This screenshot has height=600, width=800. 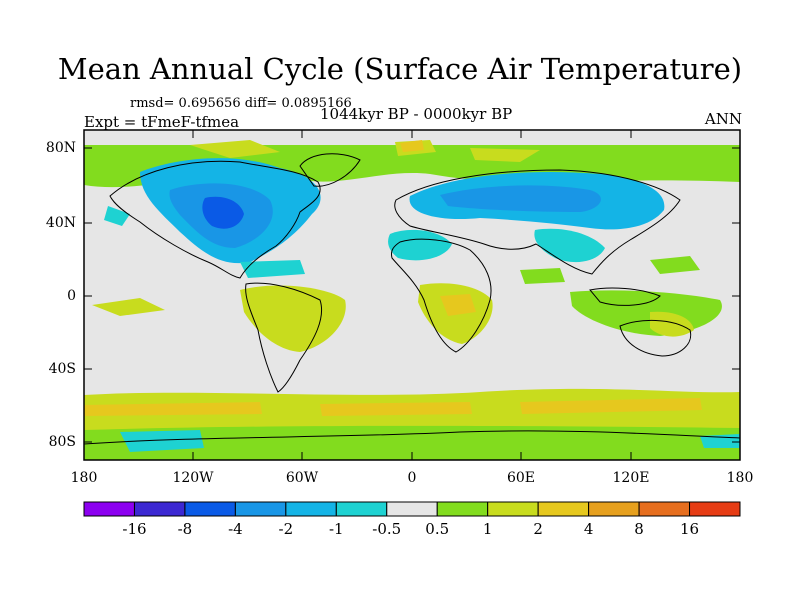 What do you see at coordinates (60, 148) in the screenshot?
I see `lat-label-80n: 80N` at bounding box center [60, 148].